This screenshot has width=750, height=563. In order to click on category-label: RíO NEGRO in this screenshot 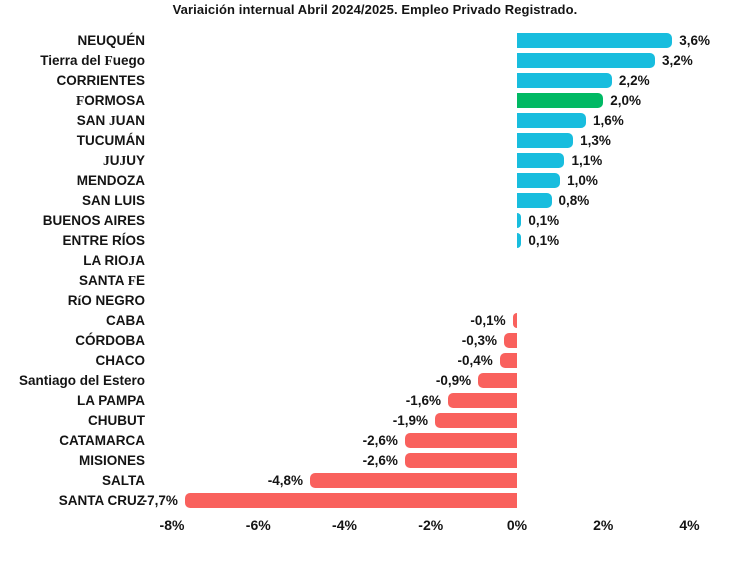, I will do `click(106, 300)`.